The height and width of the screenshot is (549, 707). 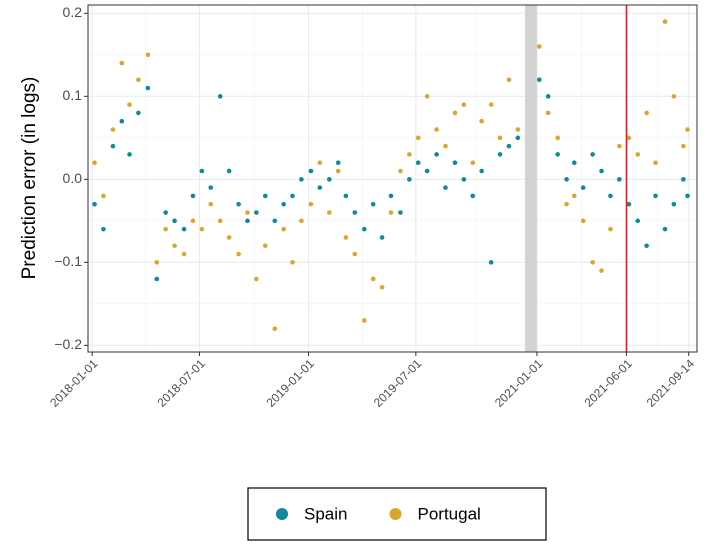 What do you see at coordinates (530, 178) in the screenshot?
I see `shaded-band` at bounding box center [530, 178].